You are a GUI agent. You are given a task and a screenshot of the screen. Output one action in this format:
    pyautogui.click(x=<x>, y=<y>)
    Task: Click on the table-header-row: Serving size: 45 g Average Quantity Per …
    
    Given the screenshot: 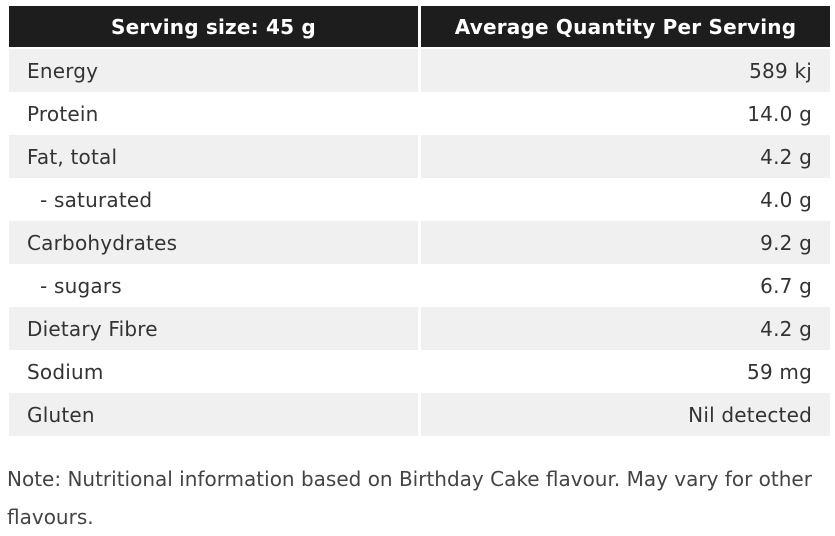 What is the action you would take?
    pyautogui.click(x=419, y=27)
    